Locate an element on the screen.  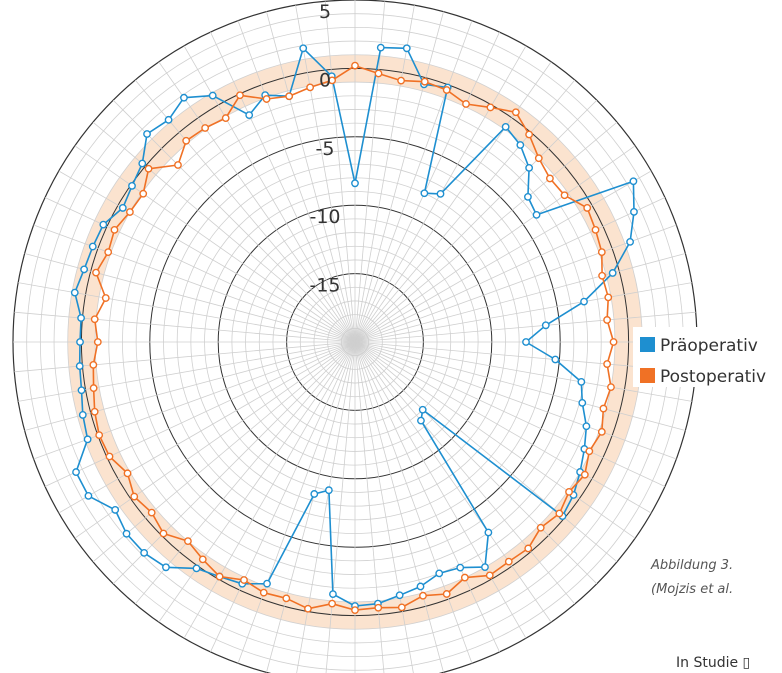
radial-tick-label: 5 is located at coordinates (325, 12).